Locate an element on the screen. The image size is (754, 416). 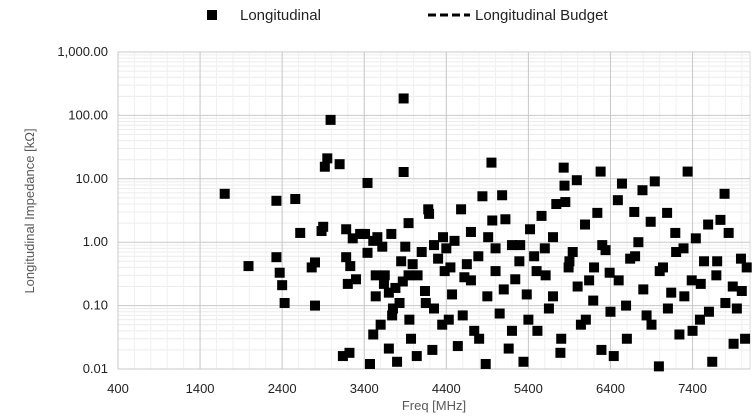
y-tick-label: 1,000.00 is located at coordinates (82, 51).